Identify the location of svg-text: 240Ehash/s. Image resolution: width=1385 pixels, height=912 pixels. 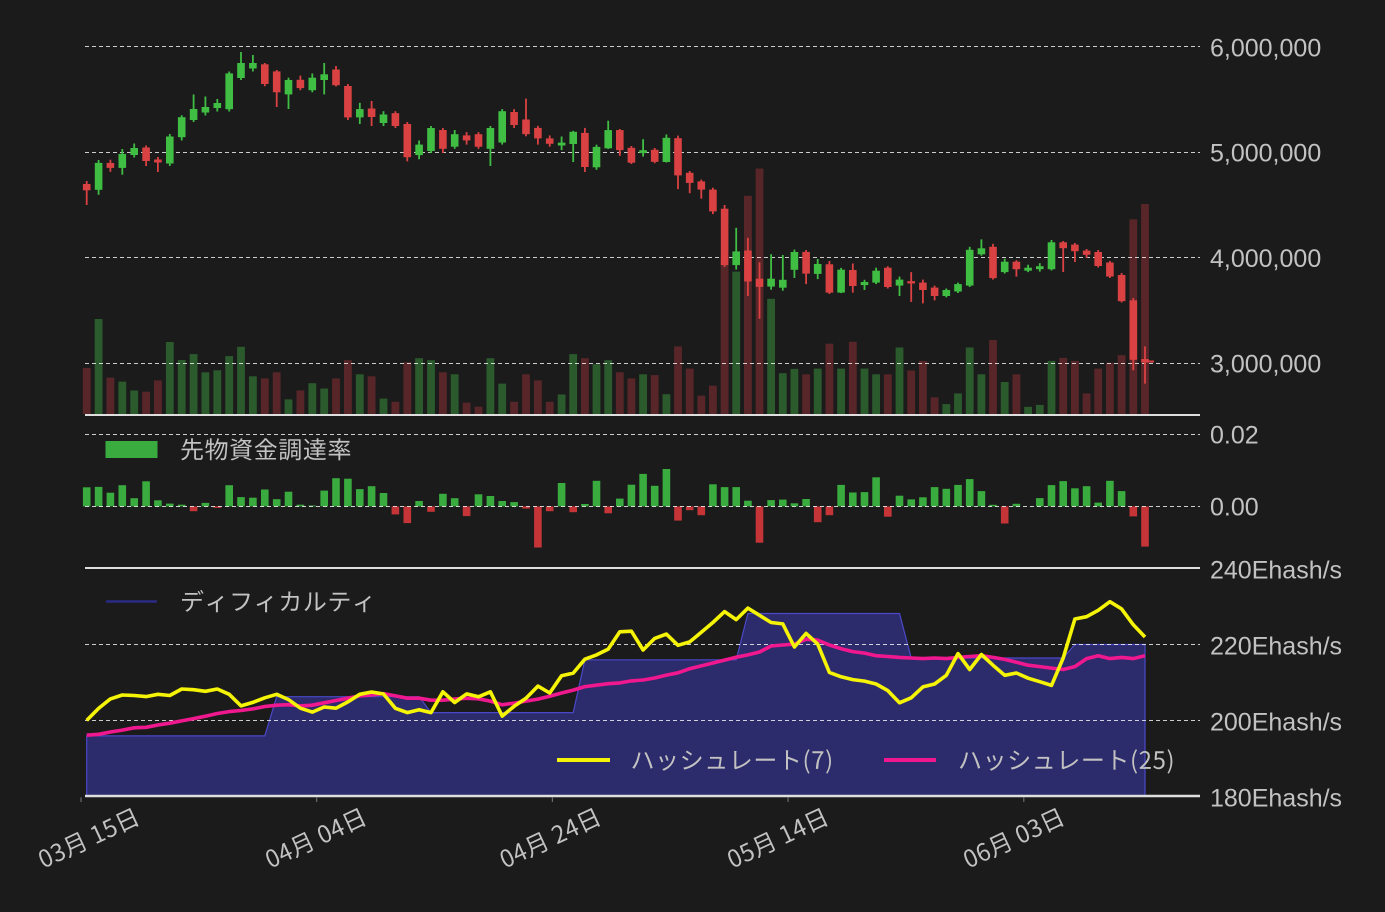
(1276, 570).